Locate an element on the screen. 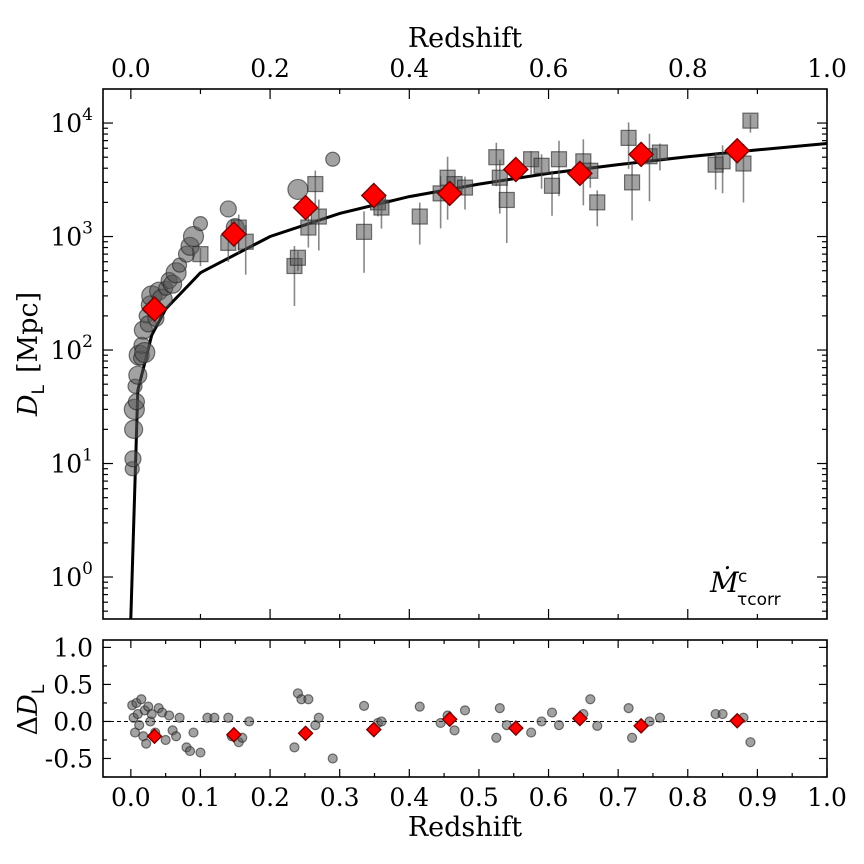 This screenshot has width=864, height=864. top-x-tick-label: 0.4 is located at coordinates (409, 68).